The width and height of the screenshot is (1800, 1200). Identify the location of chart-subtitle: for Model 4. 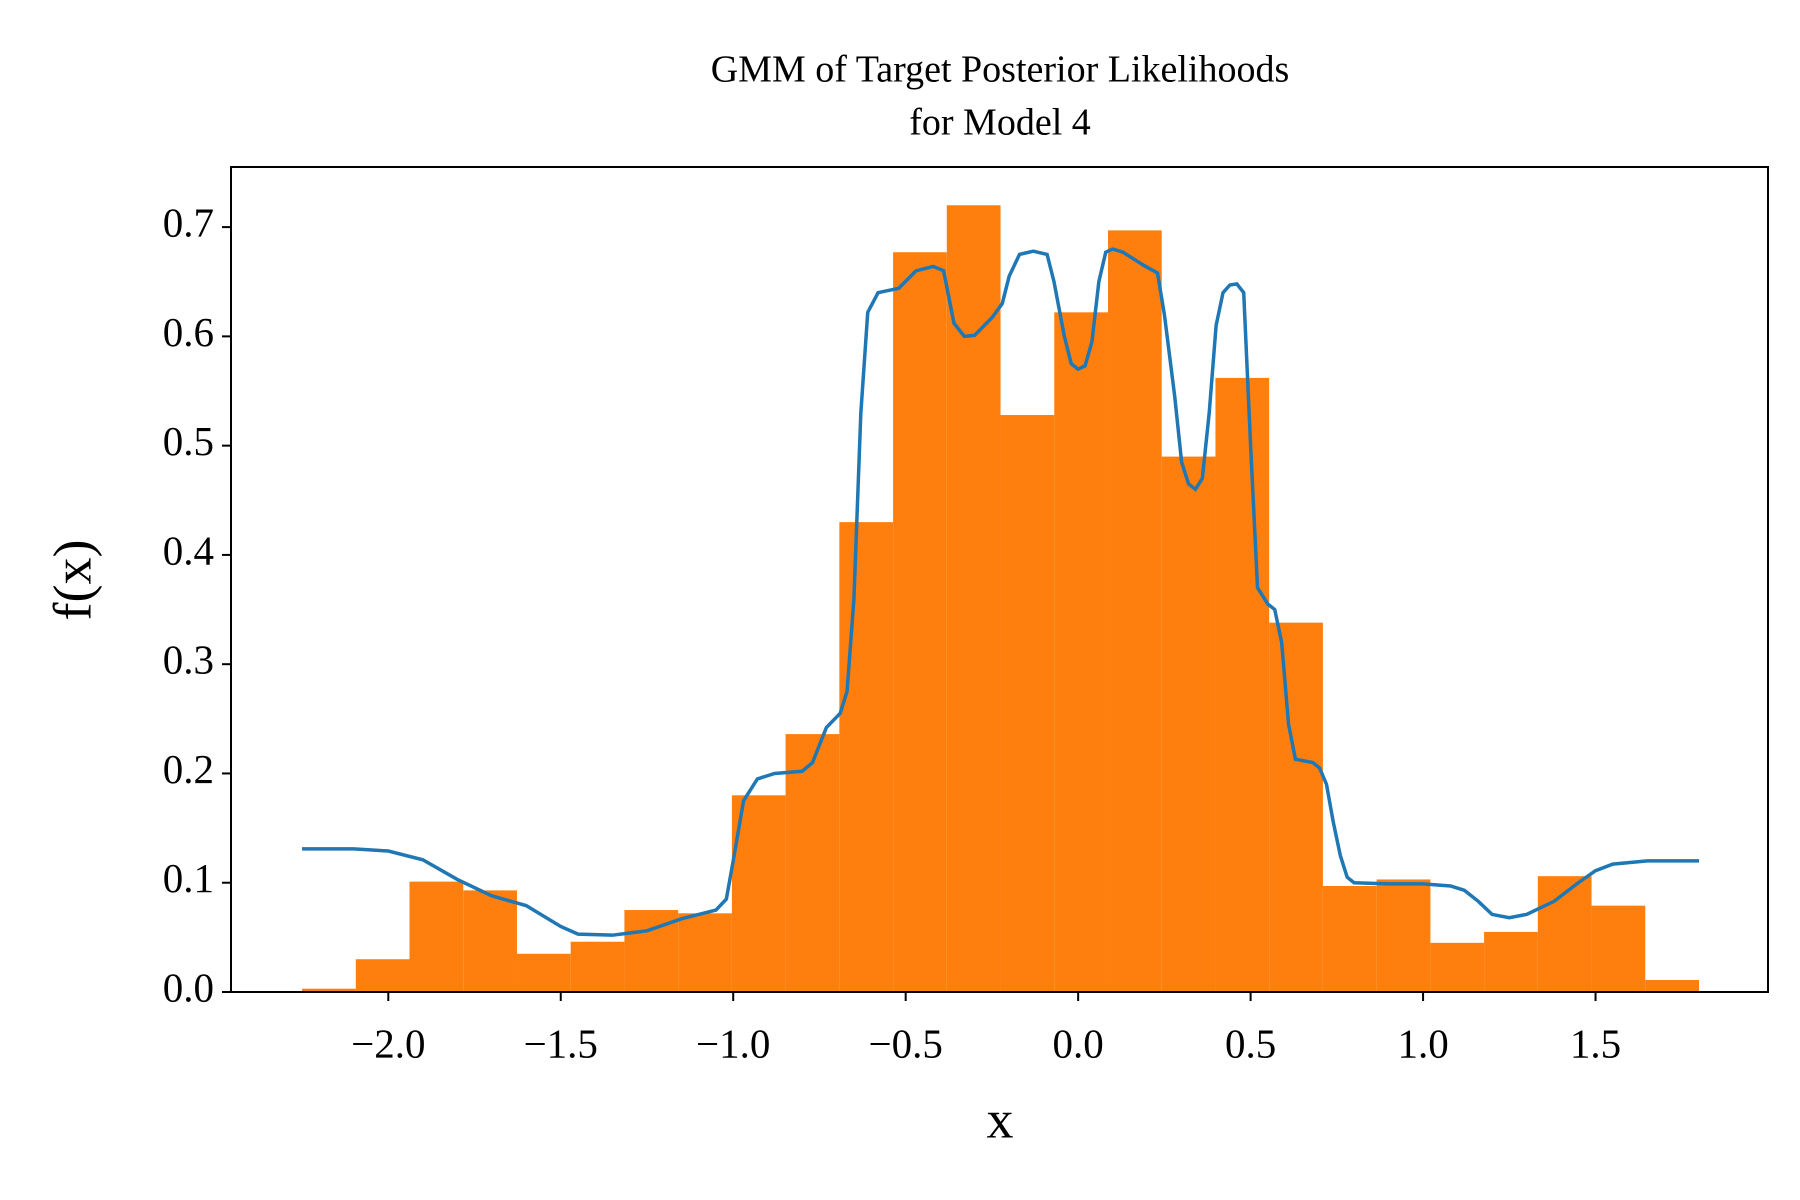
(1000, 123).